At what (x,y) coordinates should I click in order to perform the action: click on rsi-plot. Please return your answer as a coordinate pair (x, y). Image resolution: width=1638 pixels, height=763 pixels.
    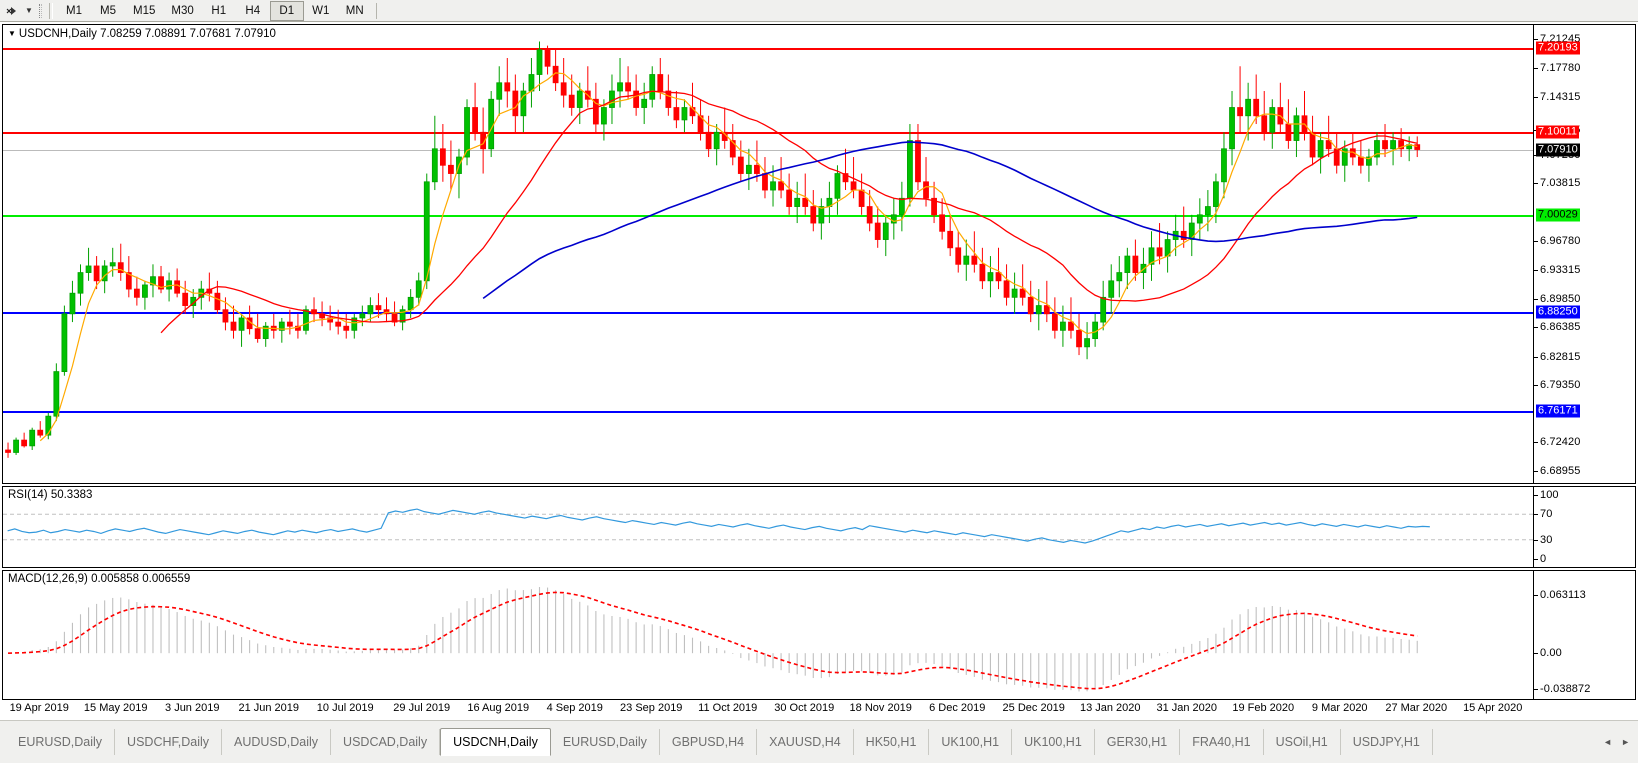
    Looking at the image, I should click on (768, 527).